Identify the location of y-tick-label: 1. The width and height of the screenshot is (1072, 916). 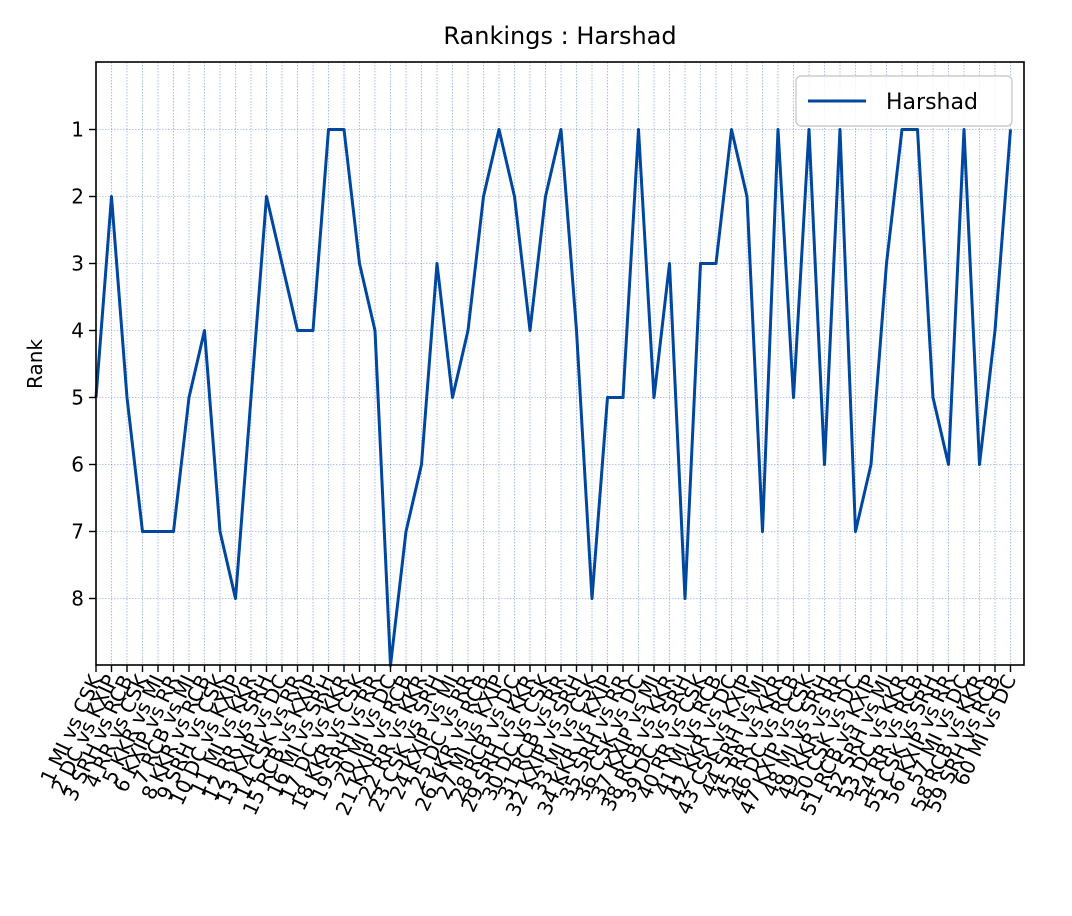
(77, 130).